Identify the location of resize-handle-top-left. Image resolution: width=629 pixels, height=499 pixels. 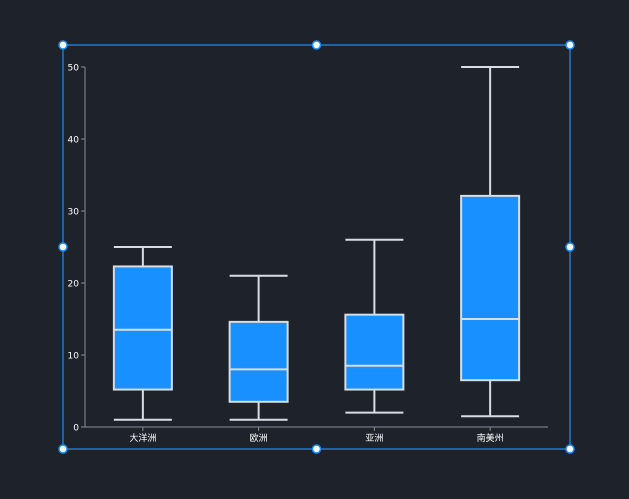
(63, 45).